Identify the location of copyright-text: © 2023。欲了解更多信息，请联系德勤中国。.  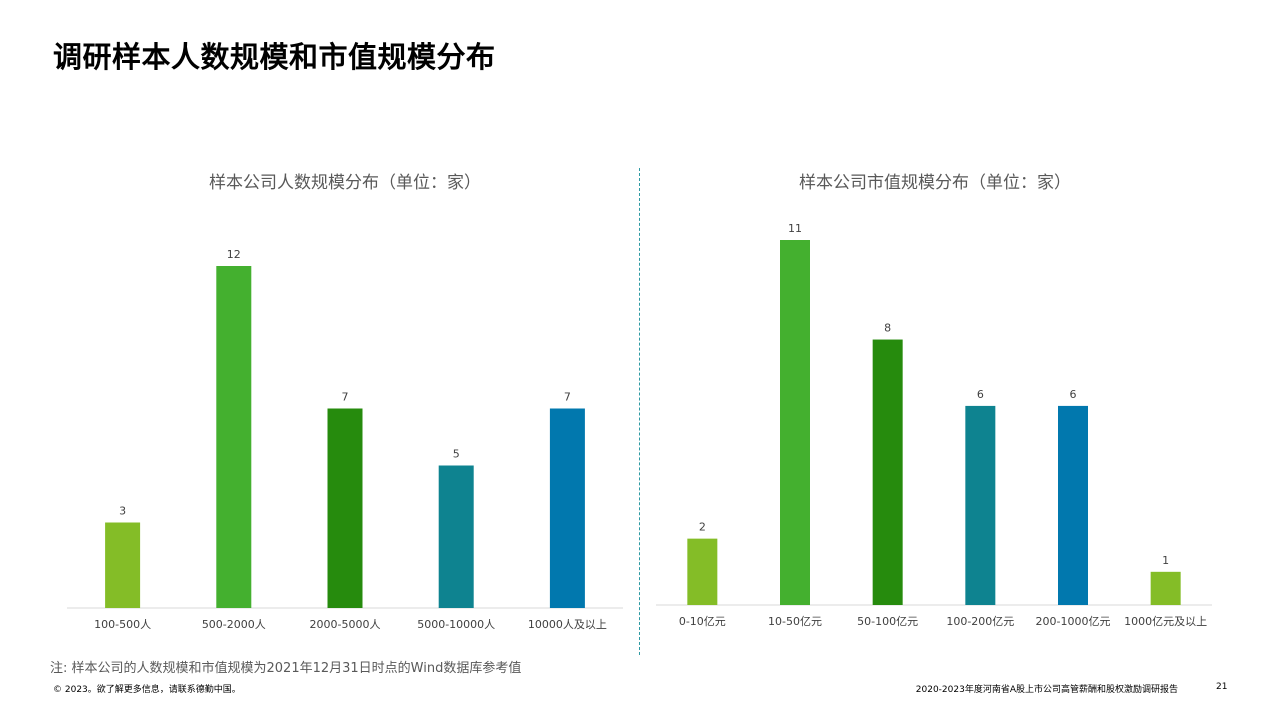
(147, 690).